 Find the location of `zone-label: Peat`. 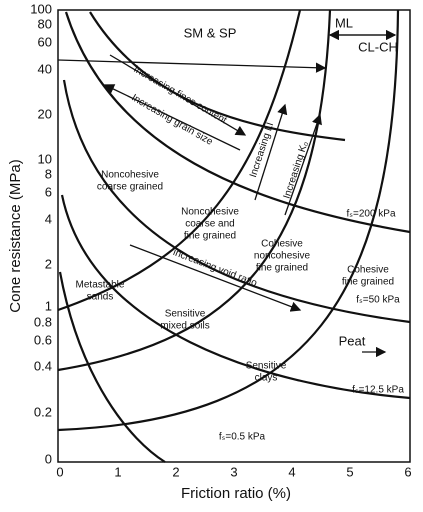

zone-label: Peat is located at coordinates (352, 340).